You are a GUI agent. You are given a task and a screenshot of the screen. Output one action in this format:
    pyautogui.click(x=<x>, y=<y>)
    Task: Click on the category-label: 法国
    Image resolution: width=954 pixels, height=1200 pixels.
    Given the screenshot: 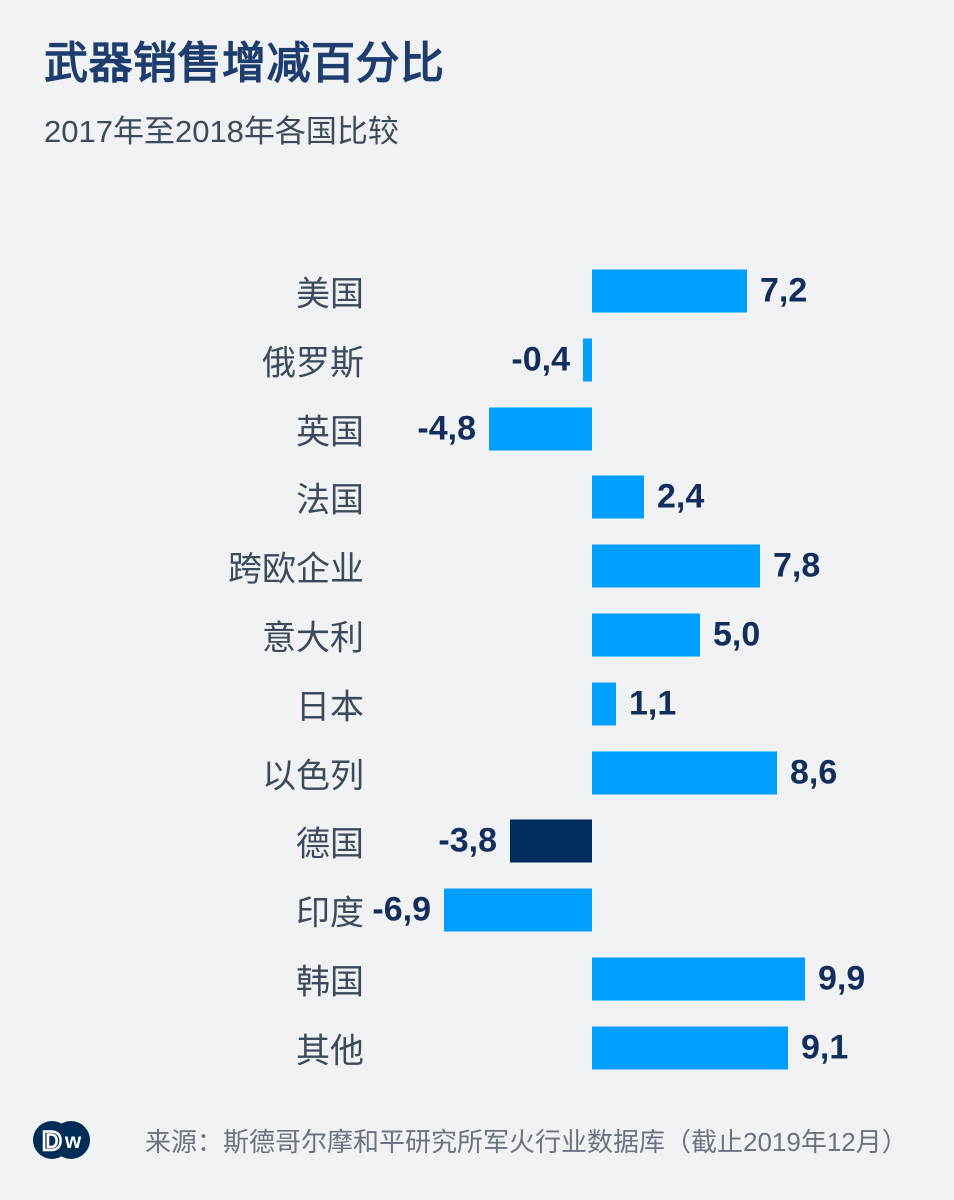 What is the action you would take?
    pyautogui.click(x=330, y=500)
    